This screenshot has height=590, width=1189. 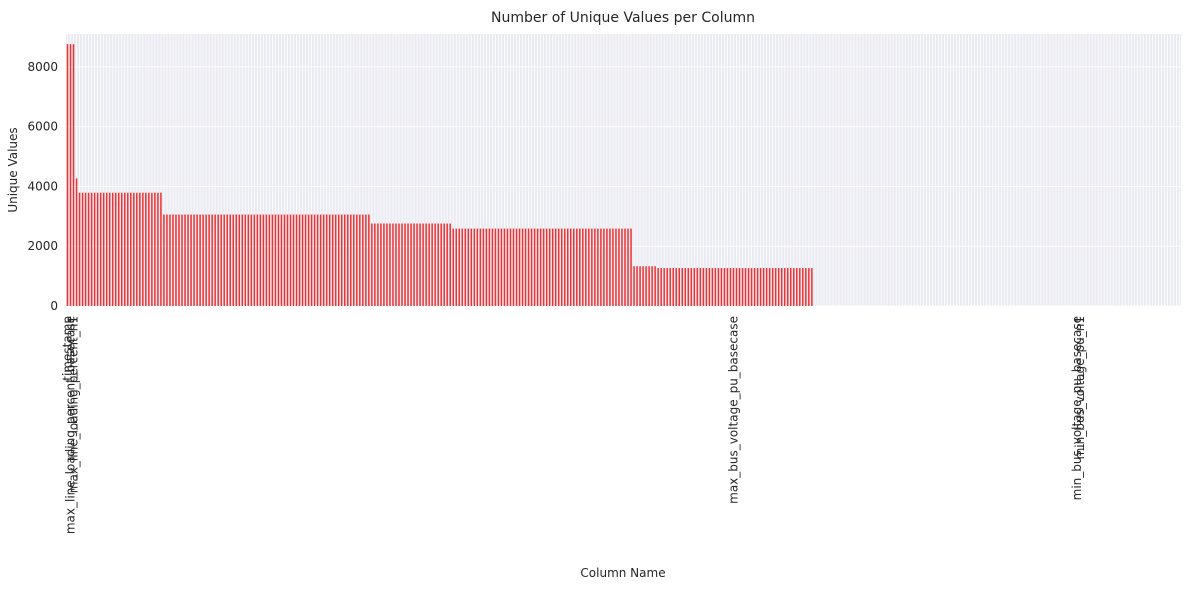 What do you see at coordinates (54, 306) in the screenshot?
I see `y-tick-label: 0` at bounding box center [54, 306].